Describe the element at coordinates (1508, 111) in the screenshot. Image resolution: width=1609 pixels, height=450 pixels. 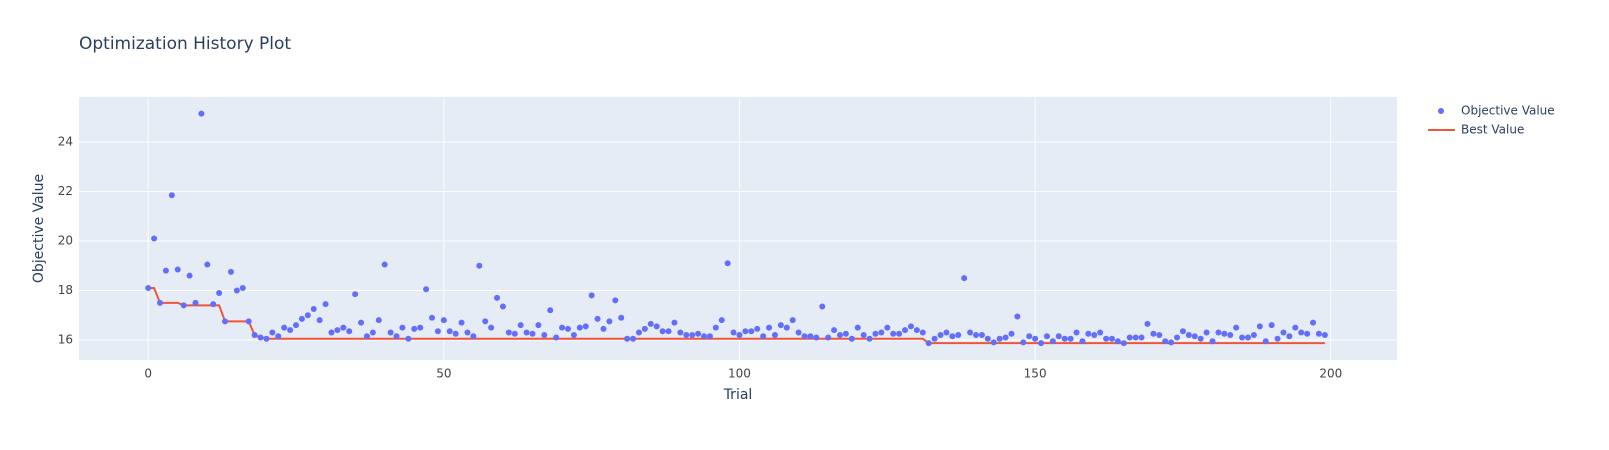
I see `legend-label: Objective Value` at that location.